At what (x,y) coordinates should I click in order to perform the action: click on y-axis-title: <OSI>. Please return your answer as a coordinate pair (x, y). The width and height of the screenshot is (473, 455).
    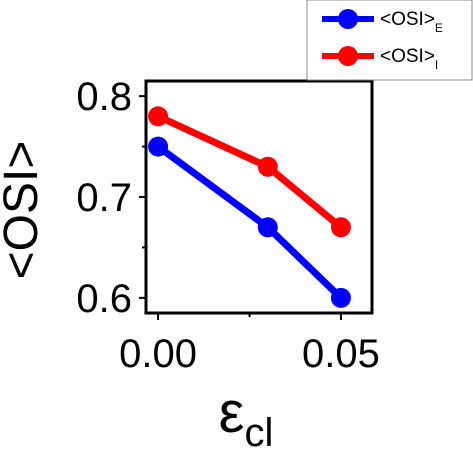
    Looking at the image, I should click on (24, 210).